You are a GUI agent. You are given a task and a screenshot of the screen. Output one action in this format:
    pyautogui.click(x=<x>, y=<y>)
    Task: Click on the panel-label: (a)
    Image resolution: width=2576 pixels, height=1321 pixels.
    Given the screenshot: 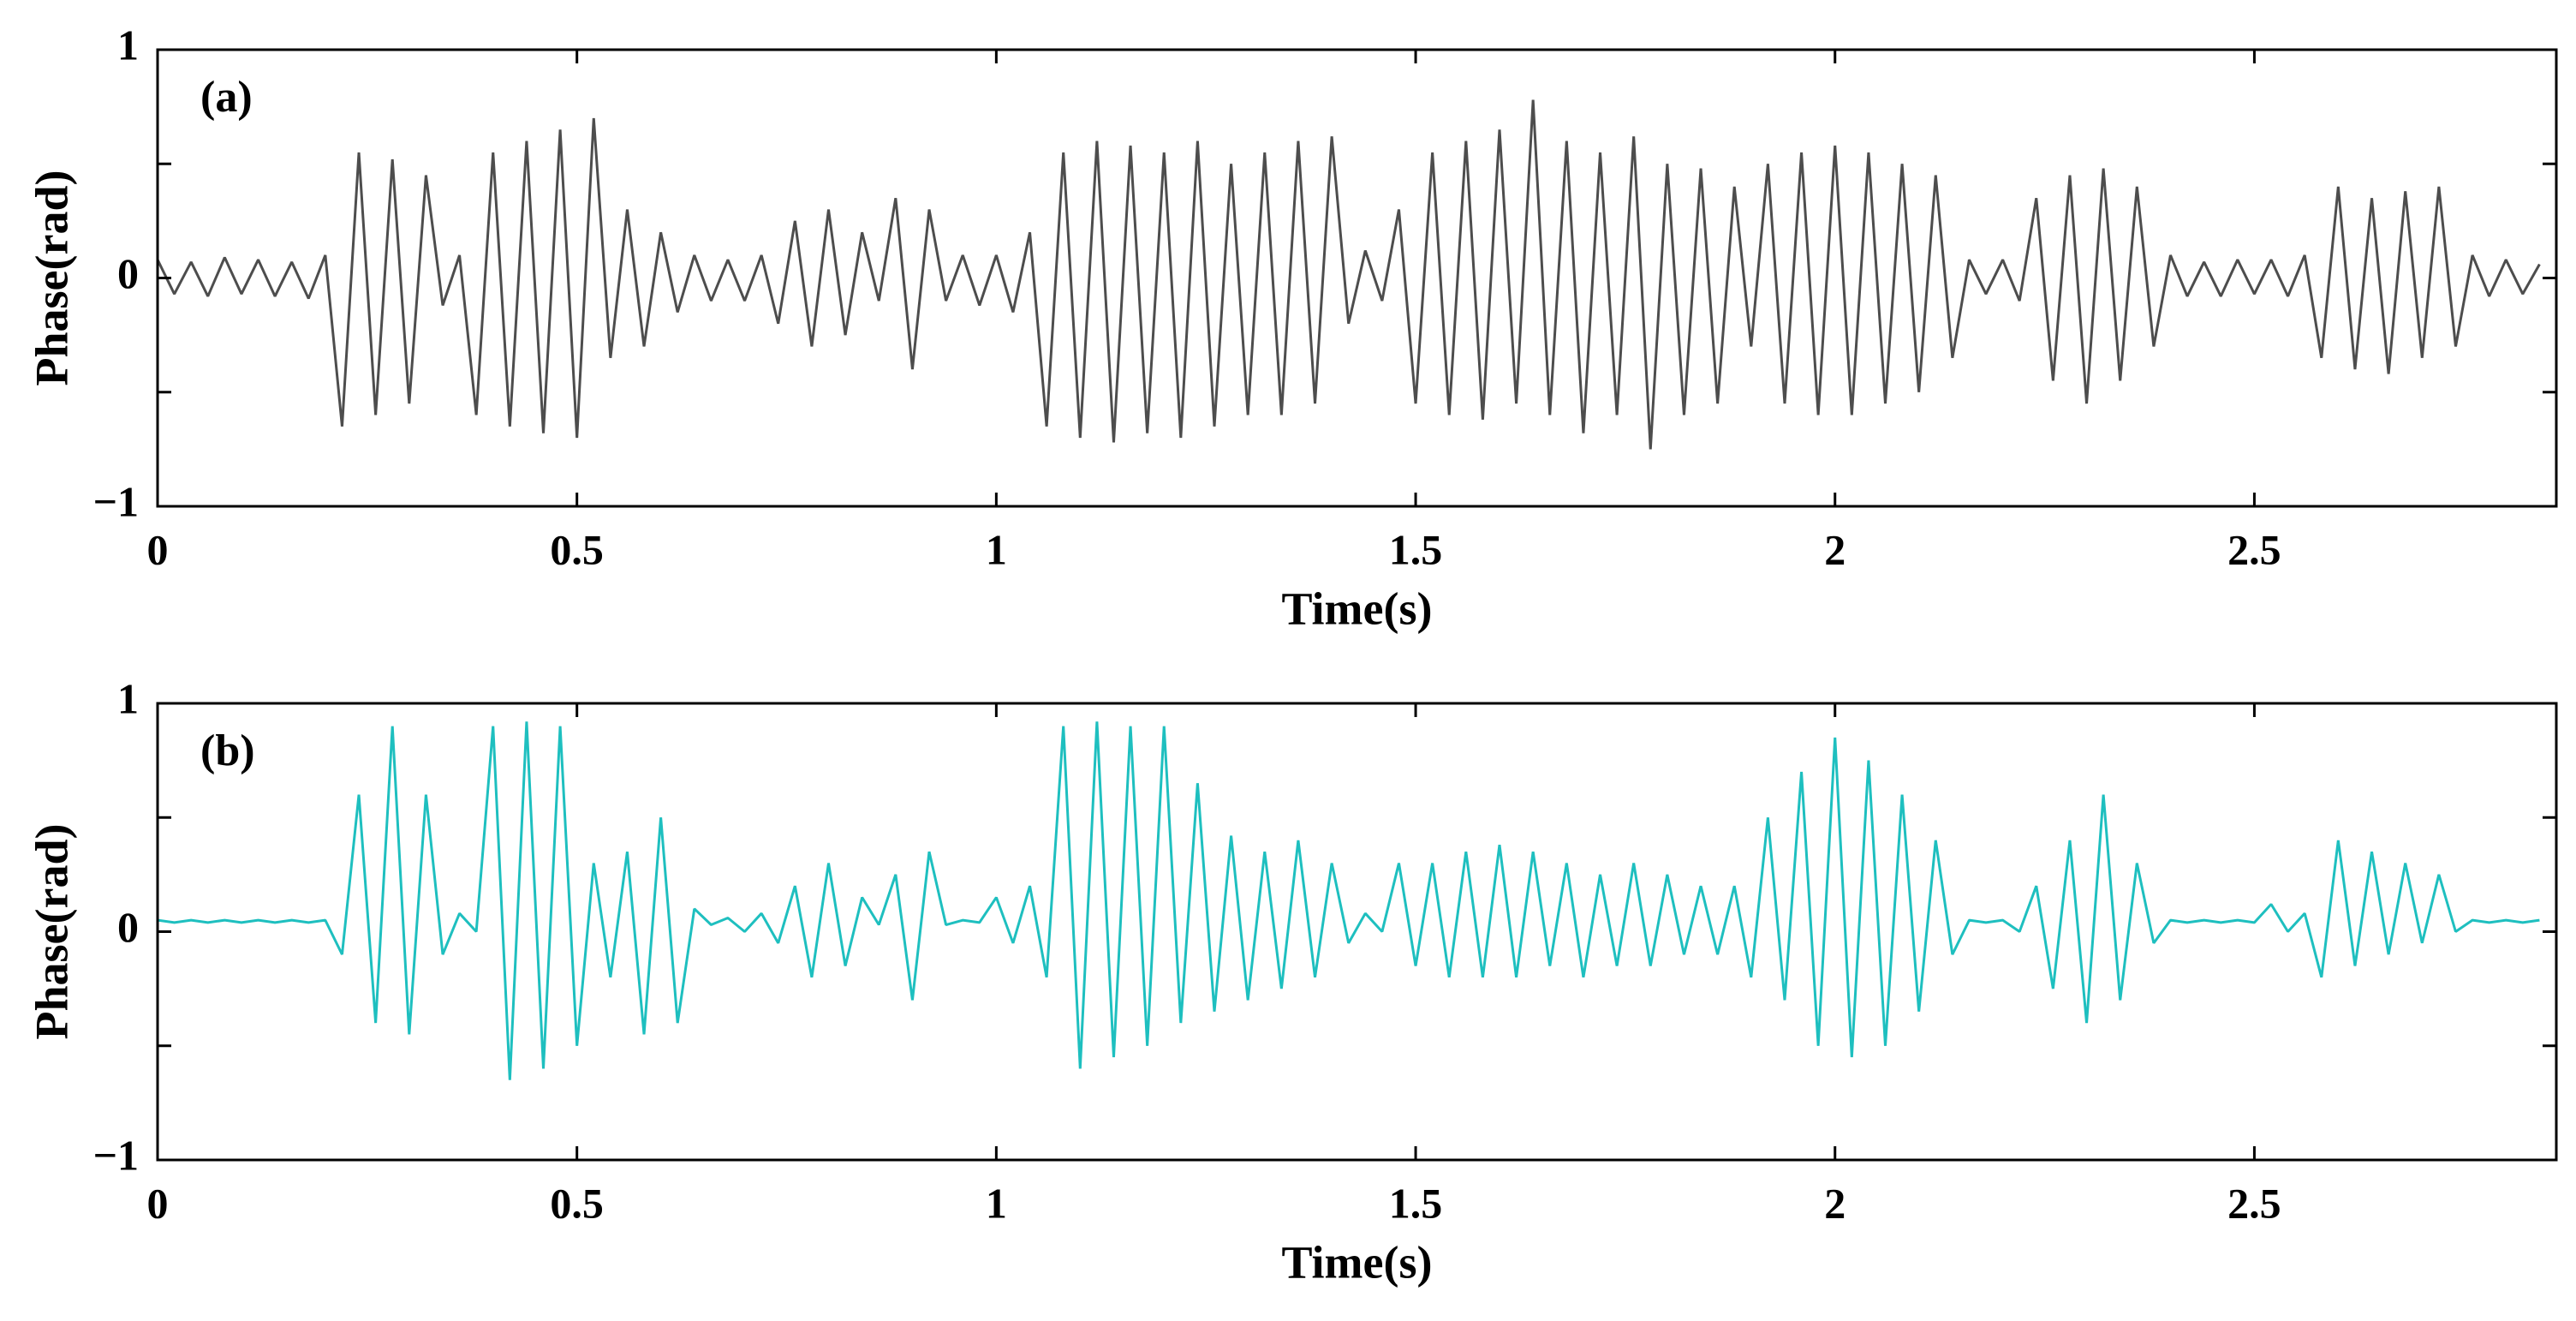 What is the action you would take?
    pyautogui.click(x=226, y=97)
    